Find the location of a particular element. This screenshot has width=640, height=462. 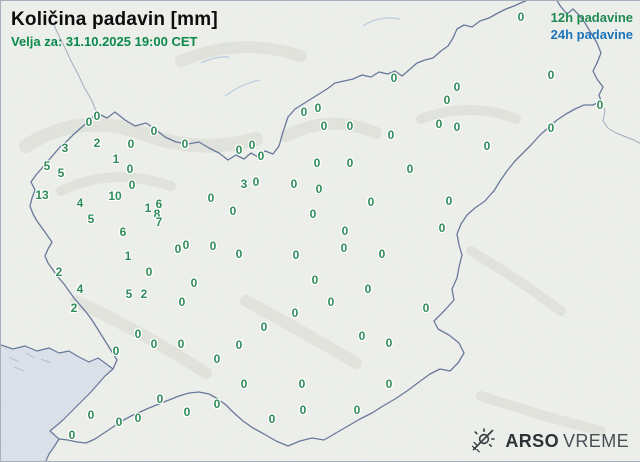

station-value: 10 is located at coordinates (115, 196).